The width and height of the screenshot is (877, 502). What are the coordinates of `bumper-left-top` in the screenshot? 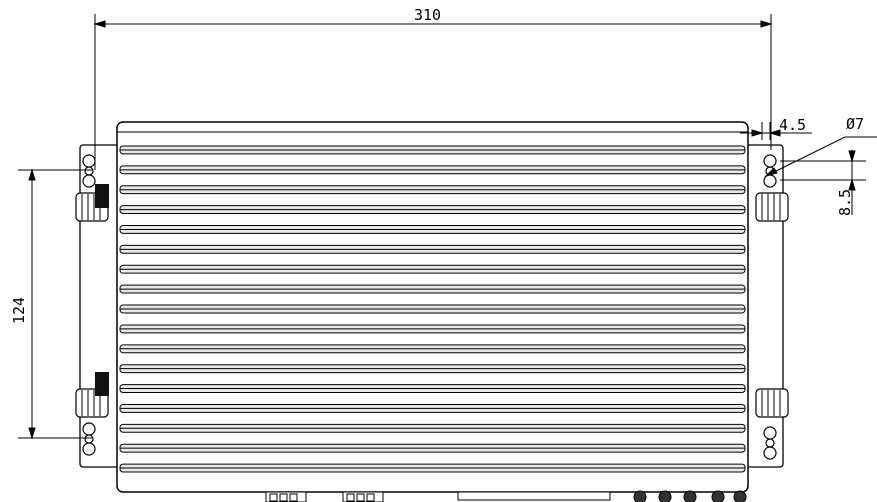 It's located at (92, 203).